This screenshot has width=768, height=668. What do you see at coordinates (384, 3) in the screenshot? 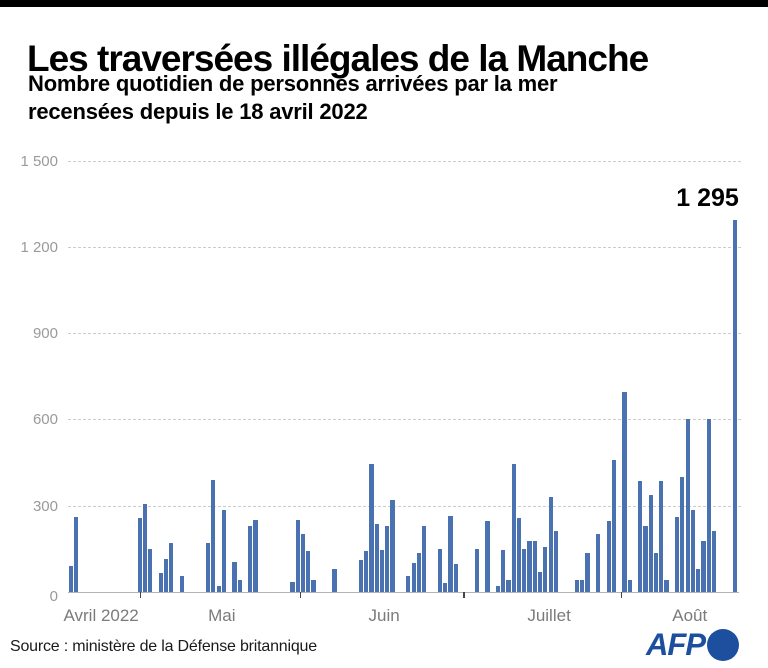
I see `top-rule` at bounding box center [384, 3].